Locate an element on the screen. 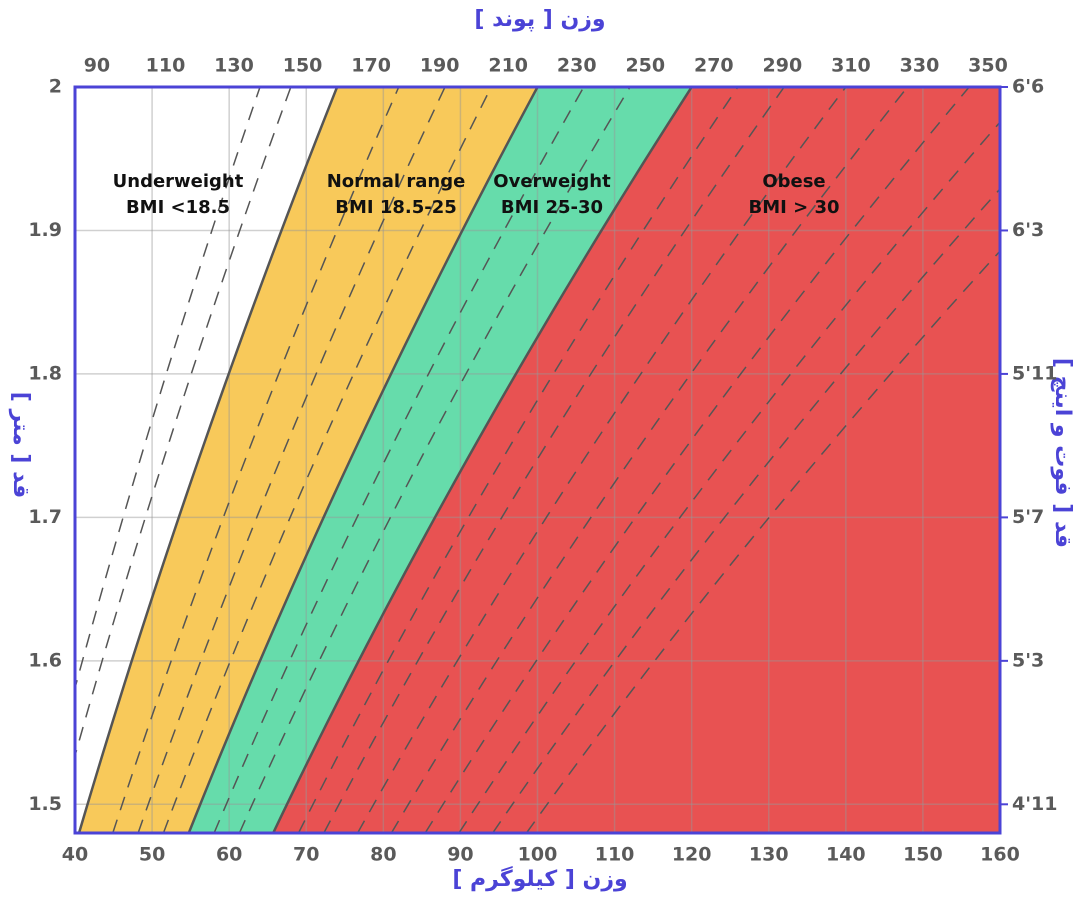  region-name: Obese is located at coordinates (793, 181).